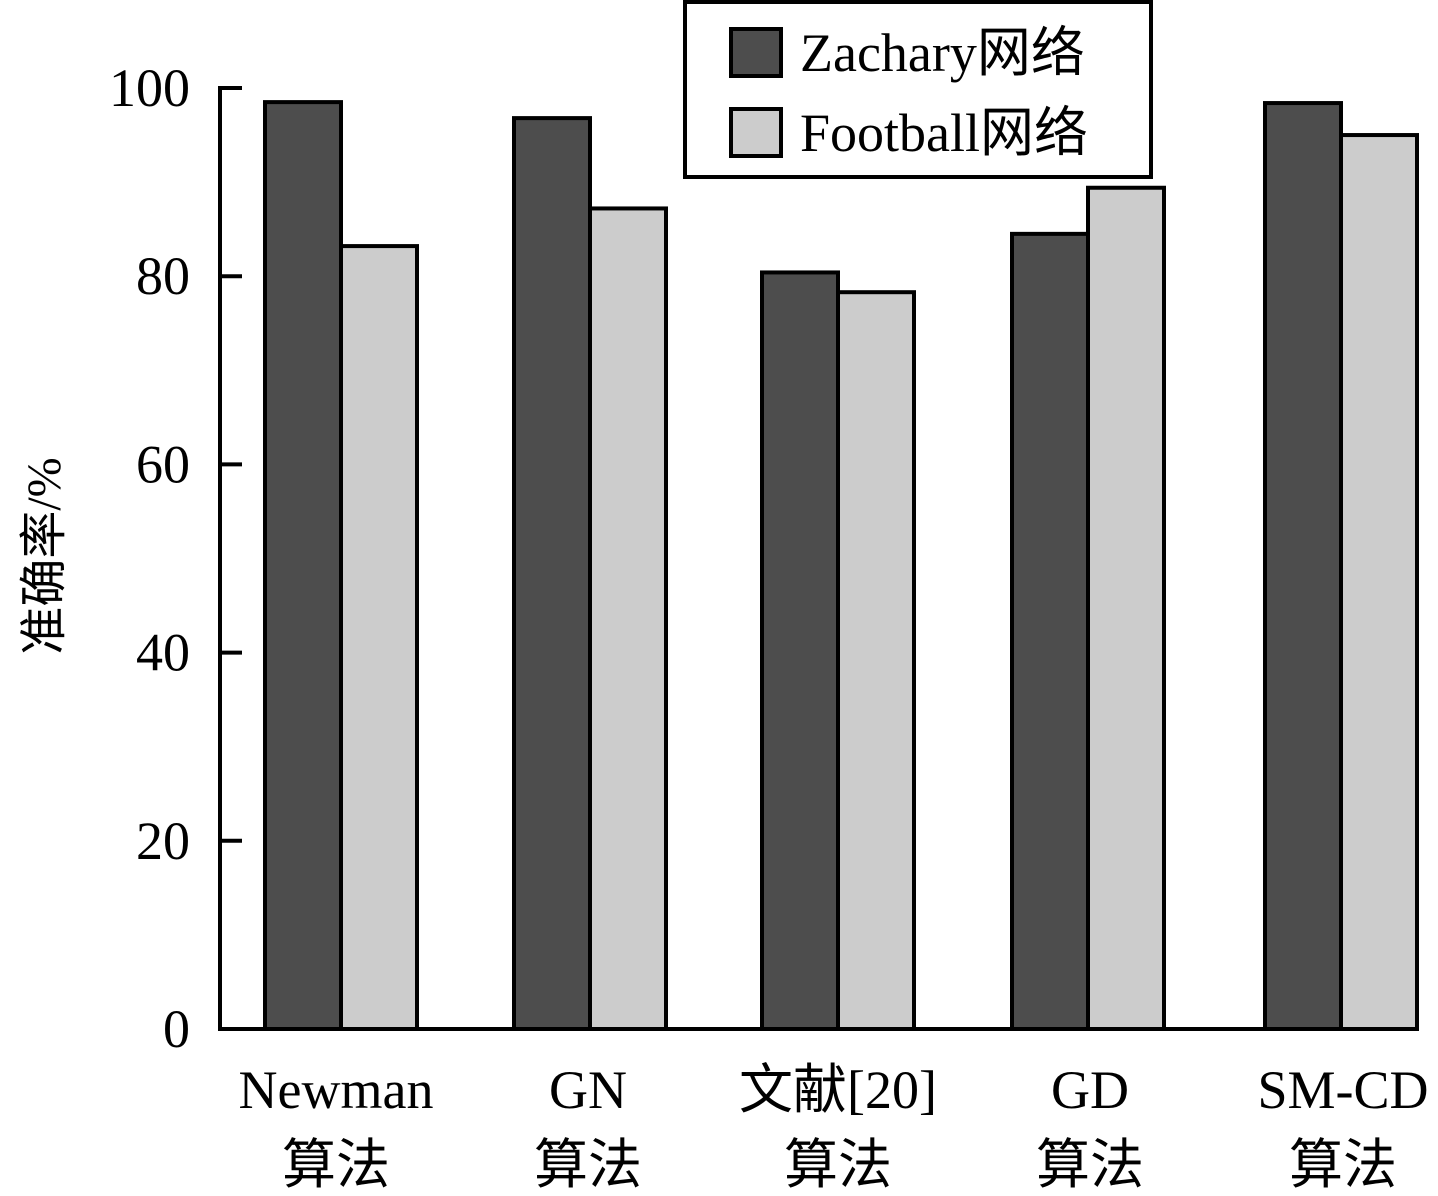 The height and width of the screenshot is (1196, 1438). I want to click on x-category-label-1-line-1: 算法, so click(588, 1165).